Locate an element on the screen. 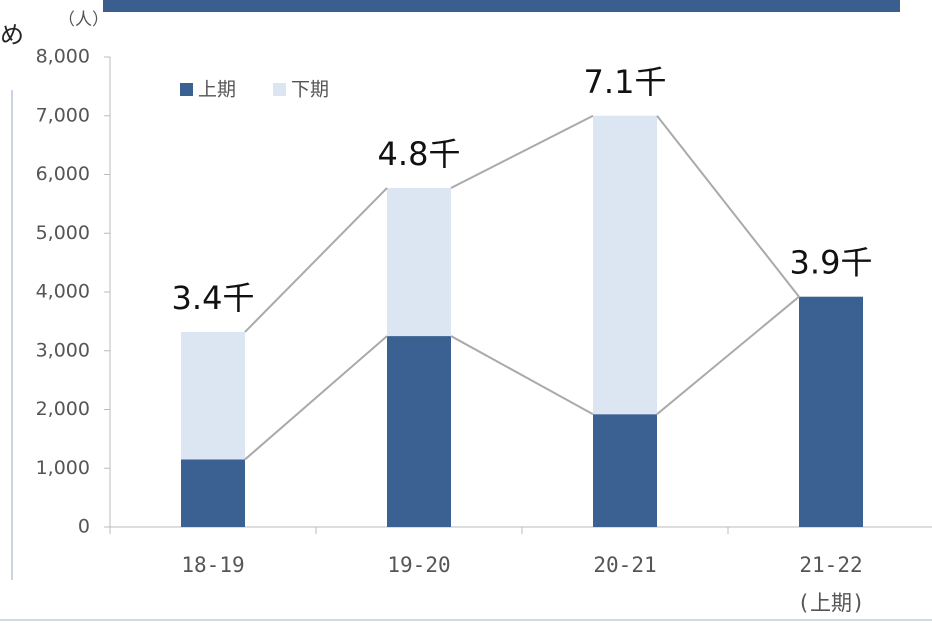 This screenshot has height=623, width=932. x-tick-label: 19-20 is located at coordinates (419, 565).